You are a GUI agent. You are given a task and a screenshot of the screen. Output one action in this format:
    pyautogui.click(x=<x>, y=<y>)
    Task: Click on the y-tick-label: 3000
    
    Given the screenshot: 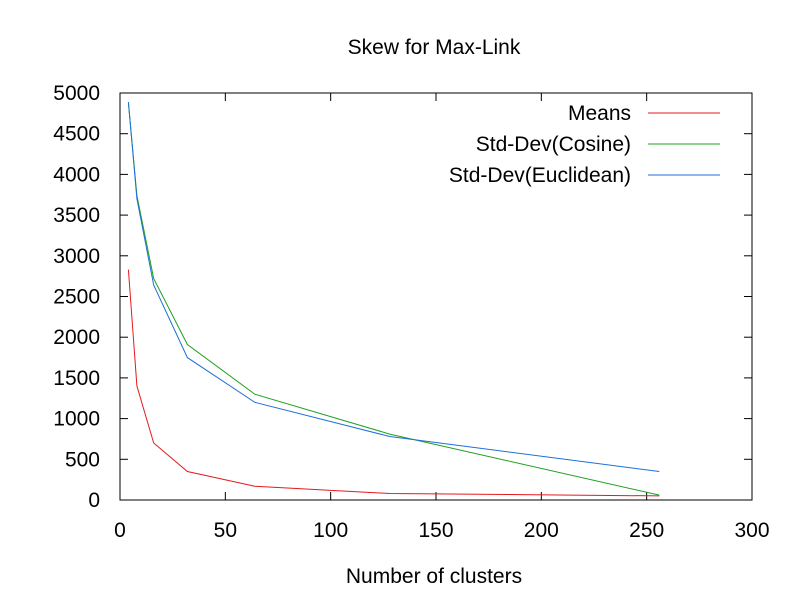 What is the action you would take?
    pyautogui.click(x=76, y=256)
    